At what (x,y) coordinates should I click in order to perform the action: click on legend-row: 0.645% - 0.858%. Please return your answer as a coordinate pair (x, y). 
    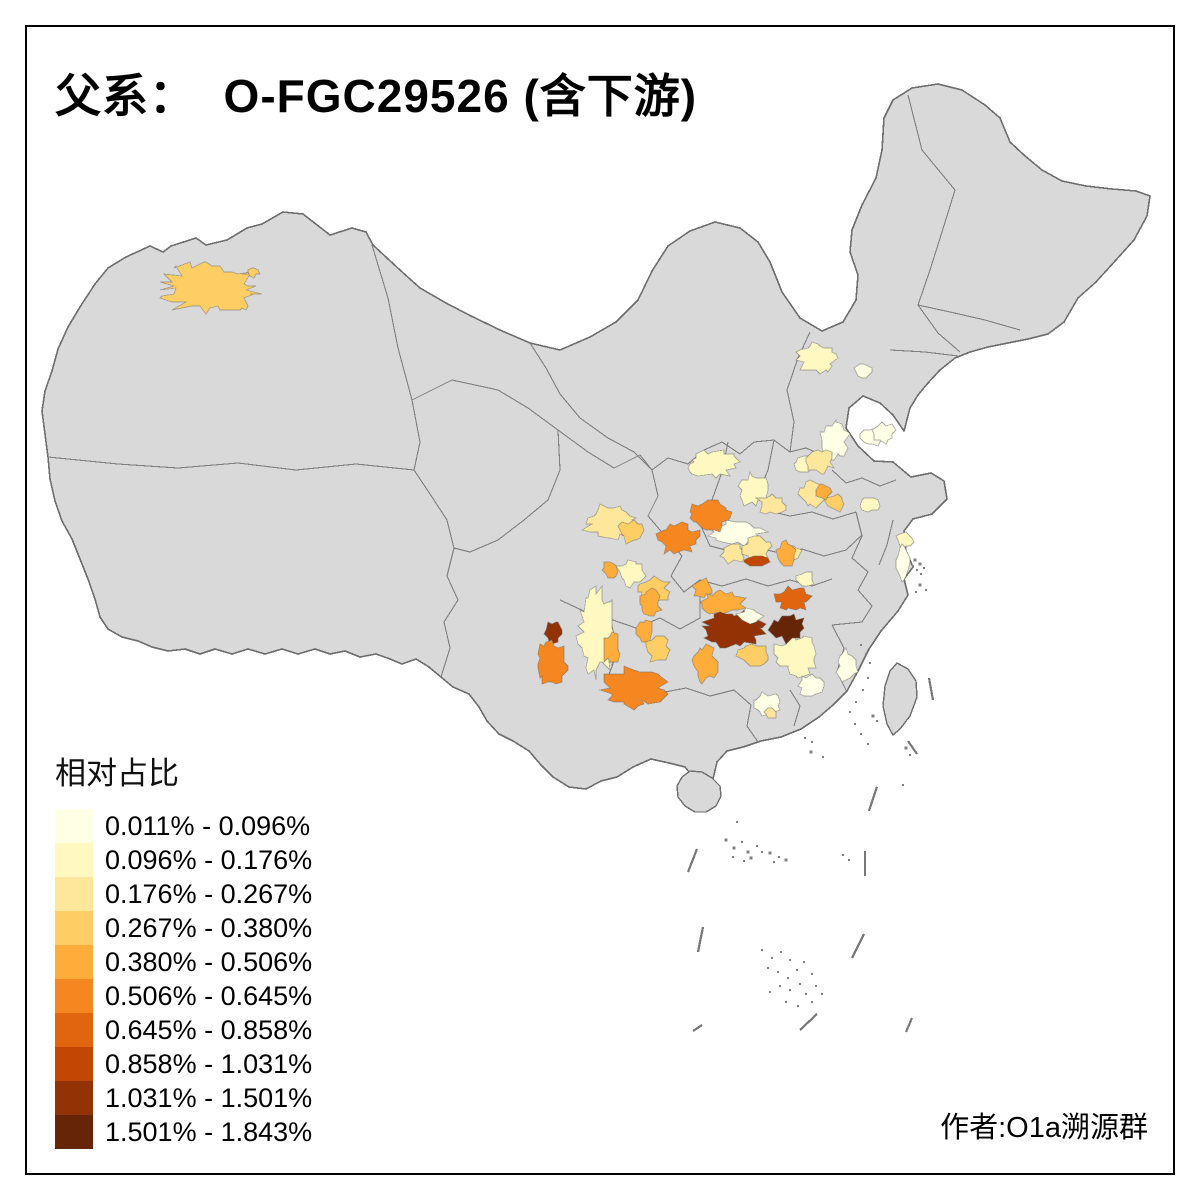
    Looking at the image, I should click on (183, 1030).